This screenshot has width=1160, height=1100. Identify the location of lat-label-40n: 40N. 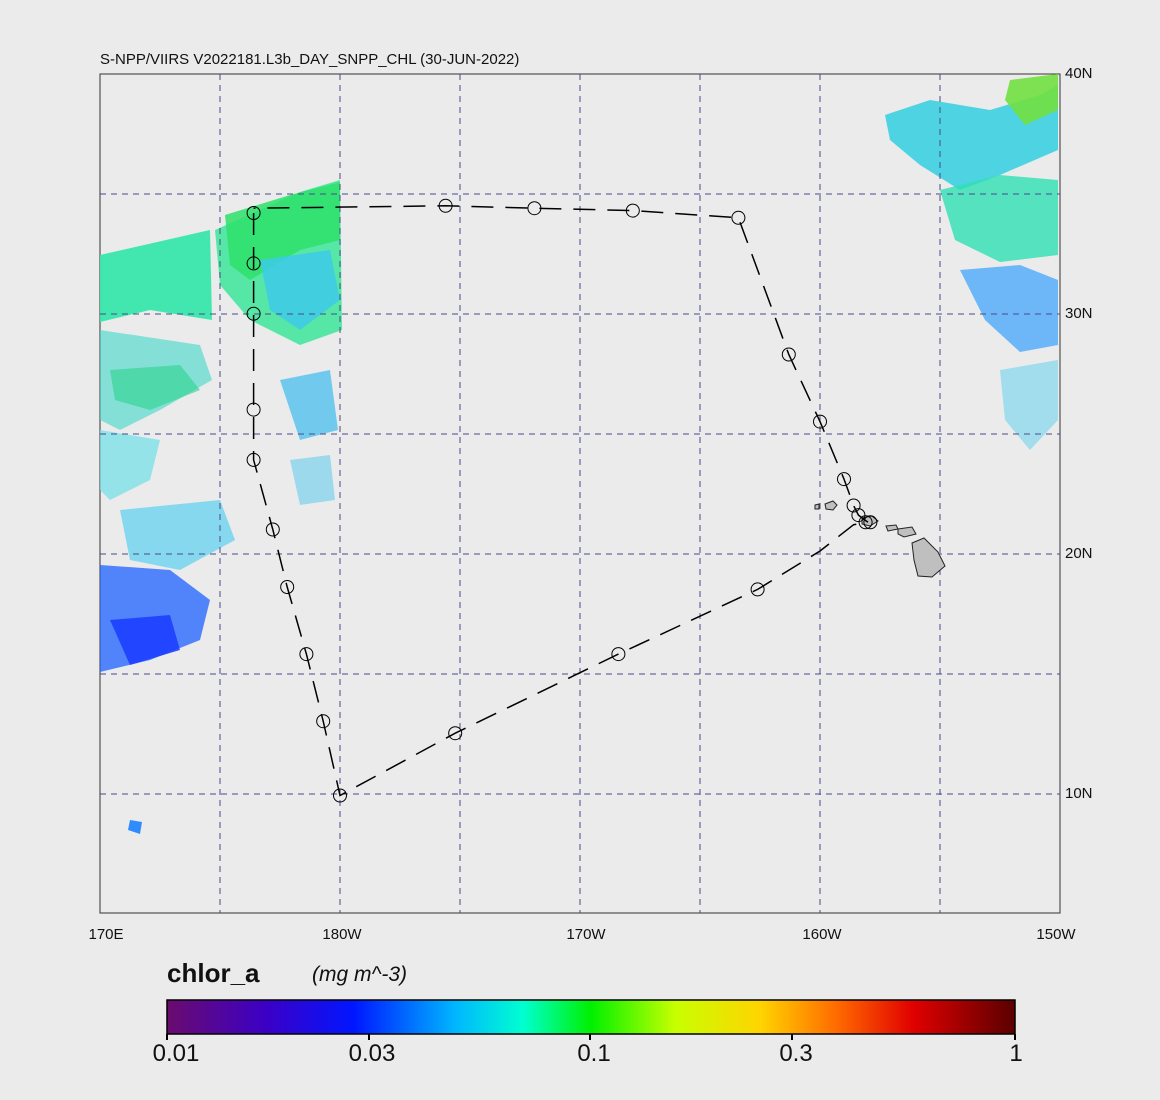
(1079, 73).